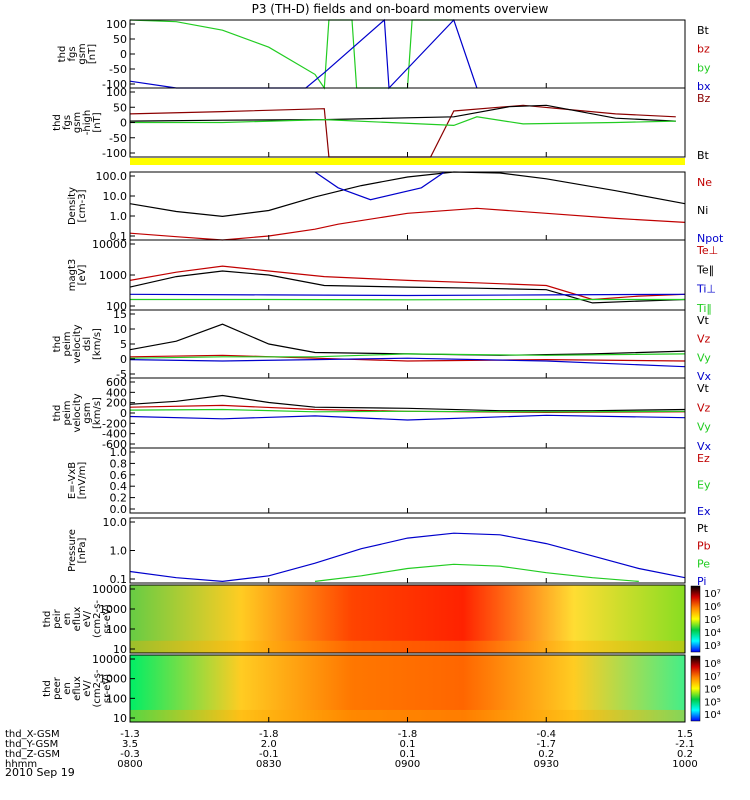 The height and width of the screenshot is (800, 750). I want to click on legend-entry: Ex, so click(704, 511).